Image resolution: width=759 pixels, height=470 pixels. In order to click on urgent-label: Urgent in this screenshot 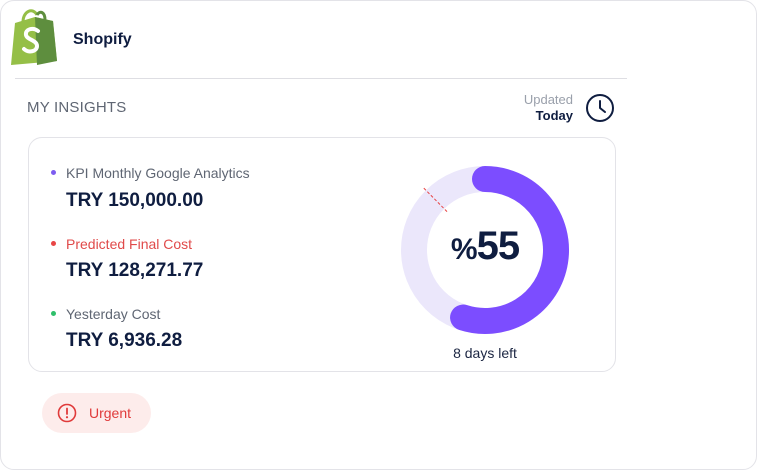, I will do `click(110, 413)`.